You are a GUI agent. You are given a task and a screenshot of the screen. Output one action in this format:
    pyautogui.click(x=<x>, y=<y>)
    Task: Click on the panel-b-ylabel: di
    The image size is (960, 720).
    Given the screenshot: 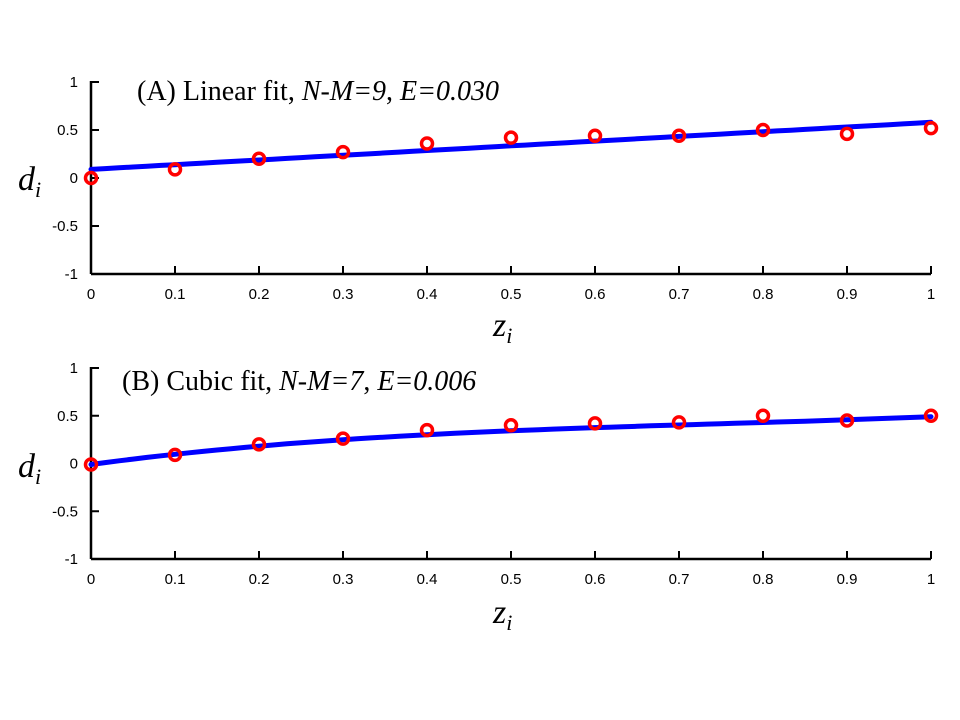 What is the action you would take?
    pyautogui.click(x=29, y=468)
    